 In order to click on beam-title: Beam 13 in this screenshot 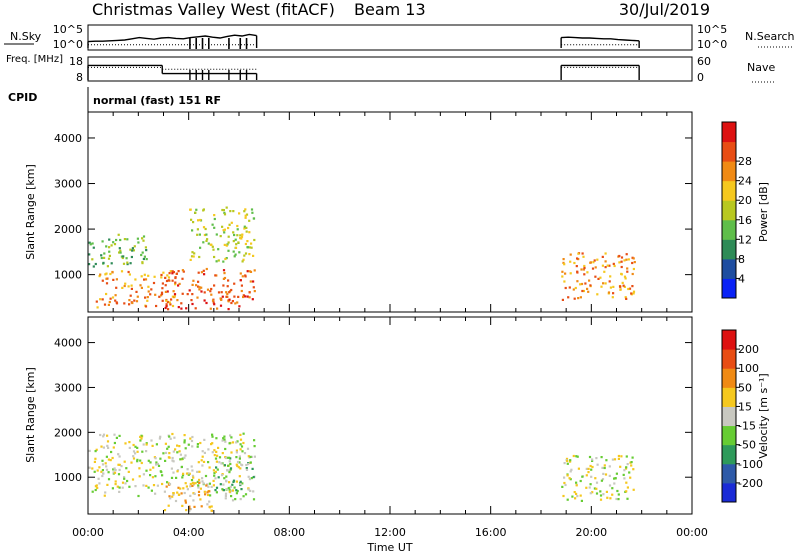, I will do `click(390, 9)`.